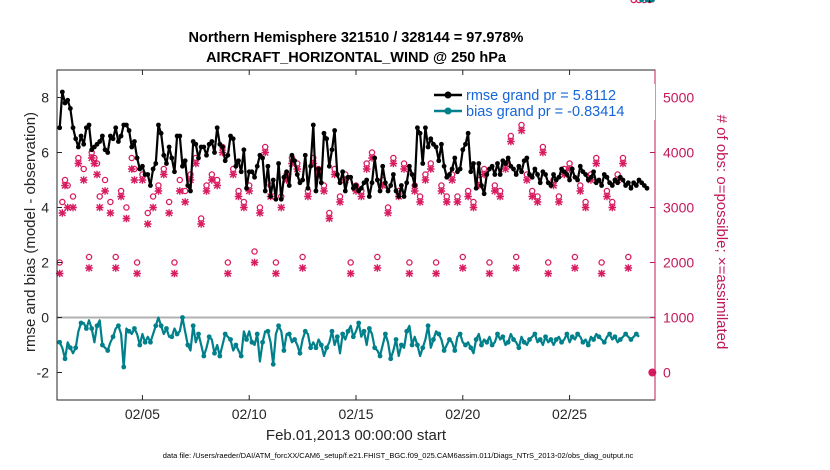 This screenshot has width=830, height=470. What do you see at coordinates (721, 232) in the screenshot?
I see `y-axis-label-right: # of obs: o=possible; ×=assimilated` at bounding box center [721, 232].